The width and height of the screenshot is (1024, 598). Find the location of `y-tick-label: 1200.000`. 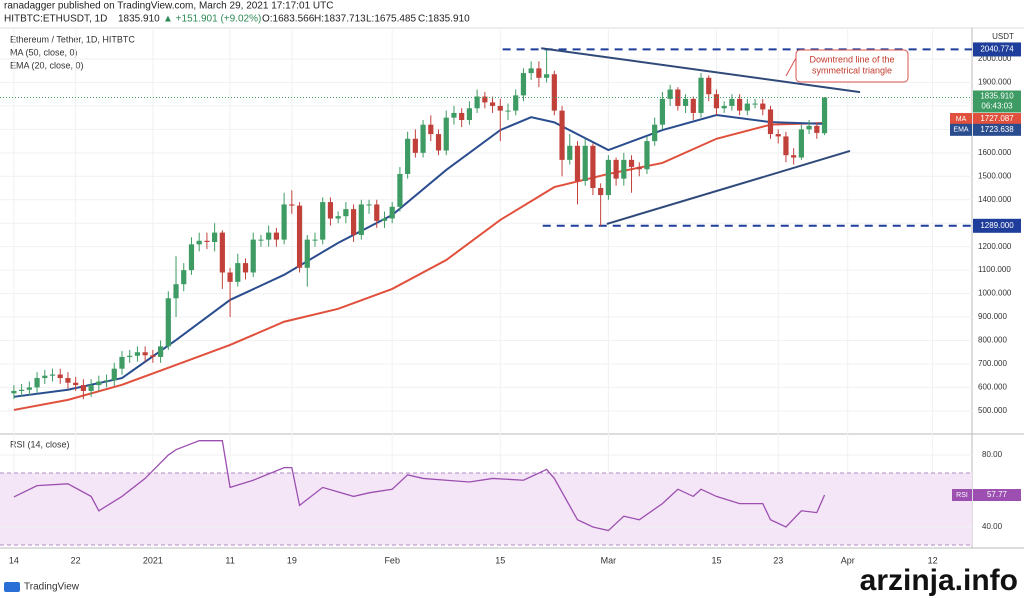

y-tick-label: 1200.000 is located at coordinates (995, 246).